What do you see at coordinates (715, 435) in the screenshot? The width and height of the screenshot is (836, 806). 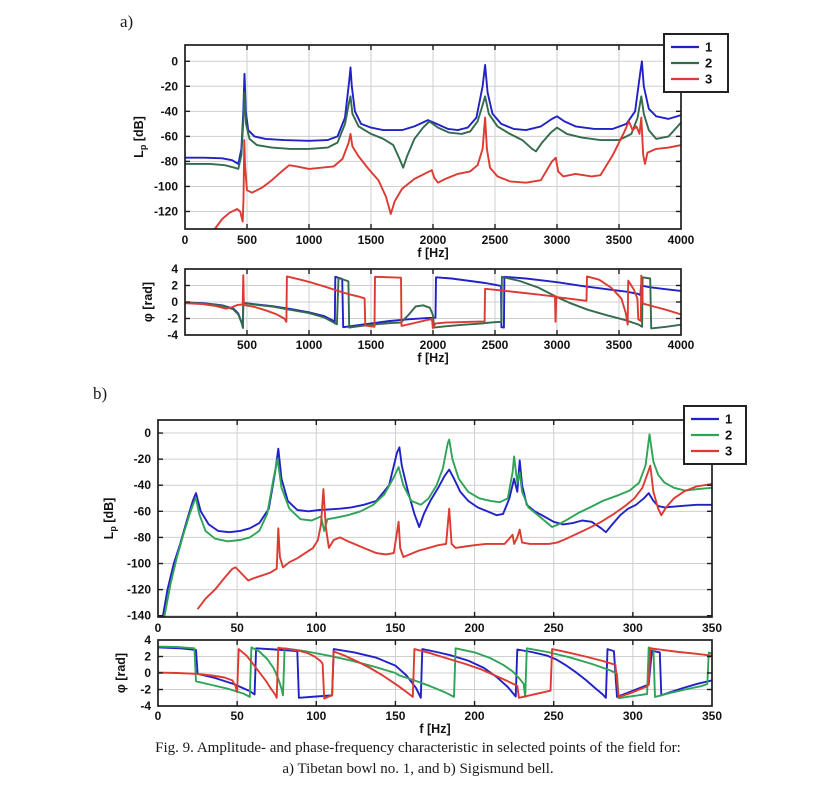 I see `b-amplitude-plot-legend: 123` at bounding box center [715, 435].